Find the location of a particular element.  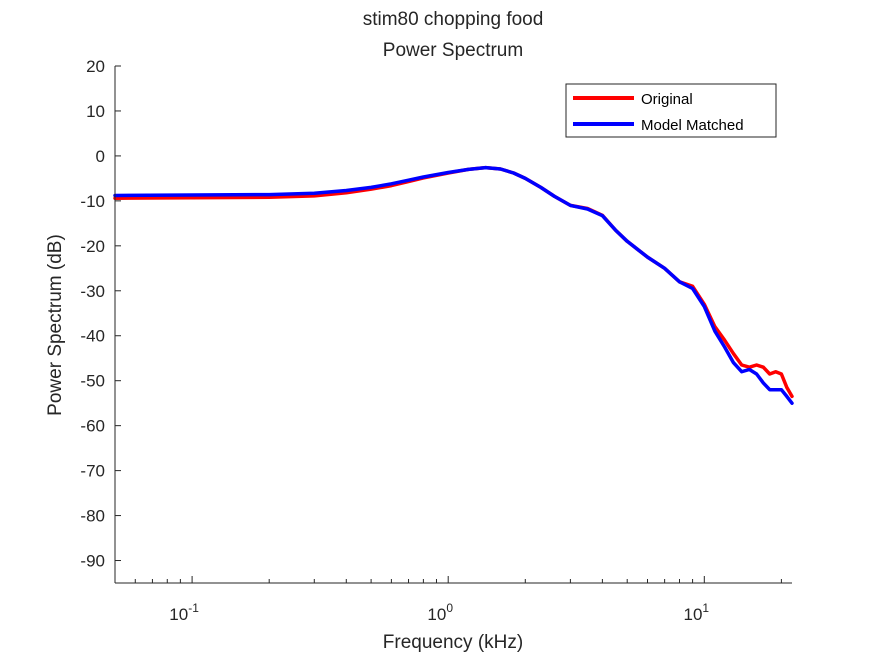

x-tick-label: 10⁻¹ is located at coordinates (184, 612).